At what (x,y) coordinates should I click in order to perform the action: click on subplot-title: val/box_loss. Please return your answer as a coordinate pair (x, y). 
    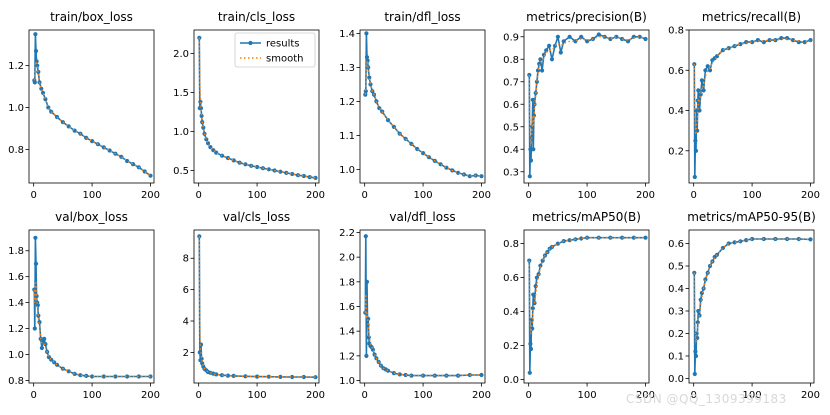
    Looking at the image, I should click on (91, 217).